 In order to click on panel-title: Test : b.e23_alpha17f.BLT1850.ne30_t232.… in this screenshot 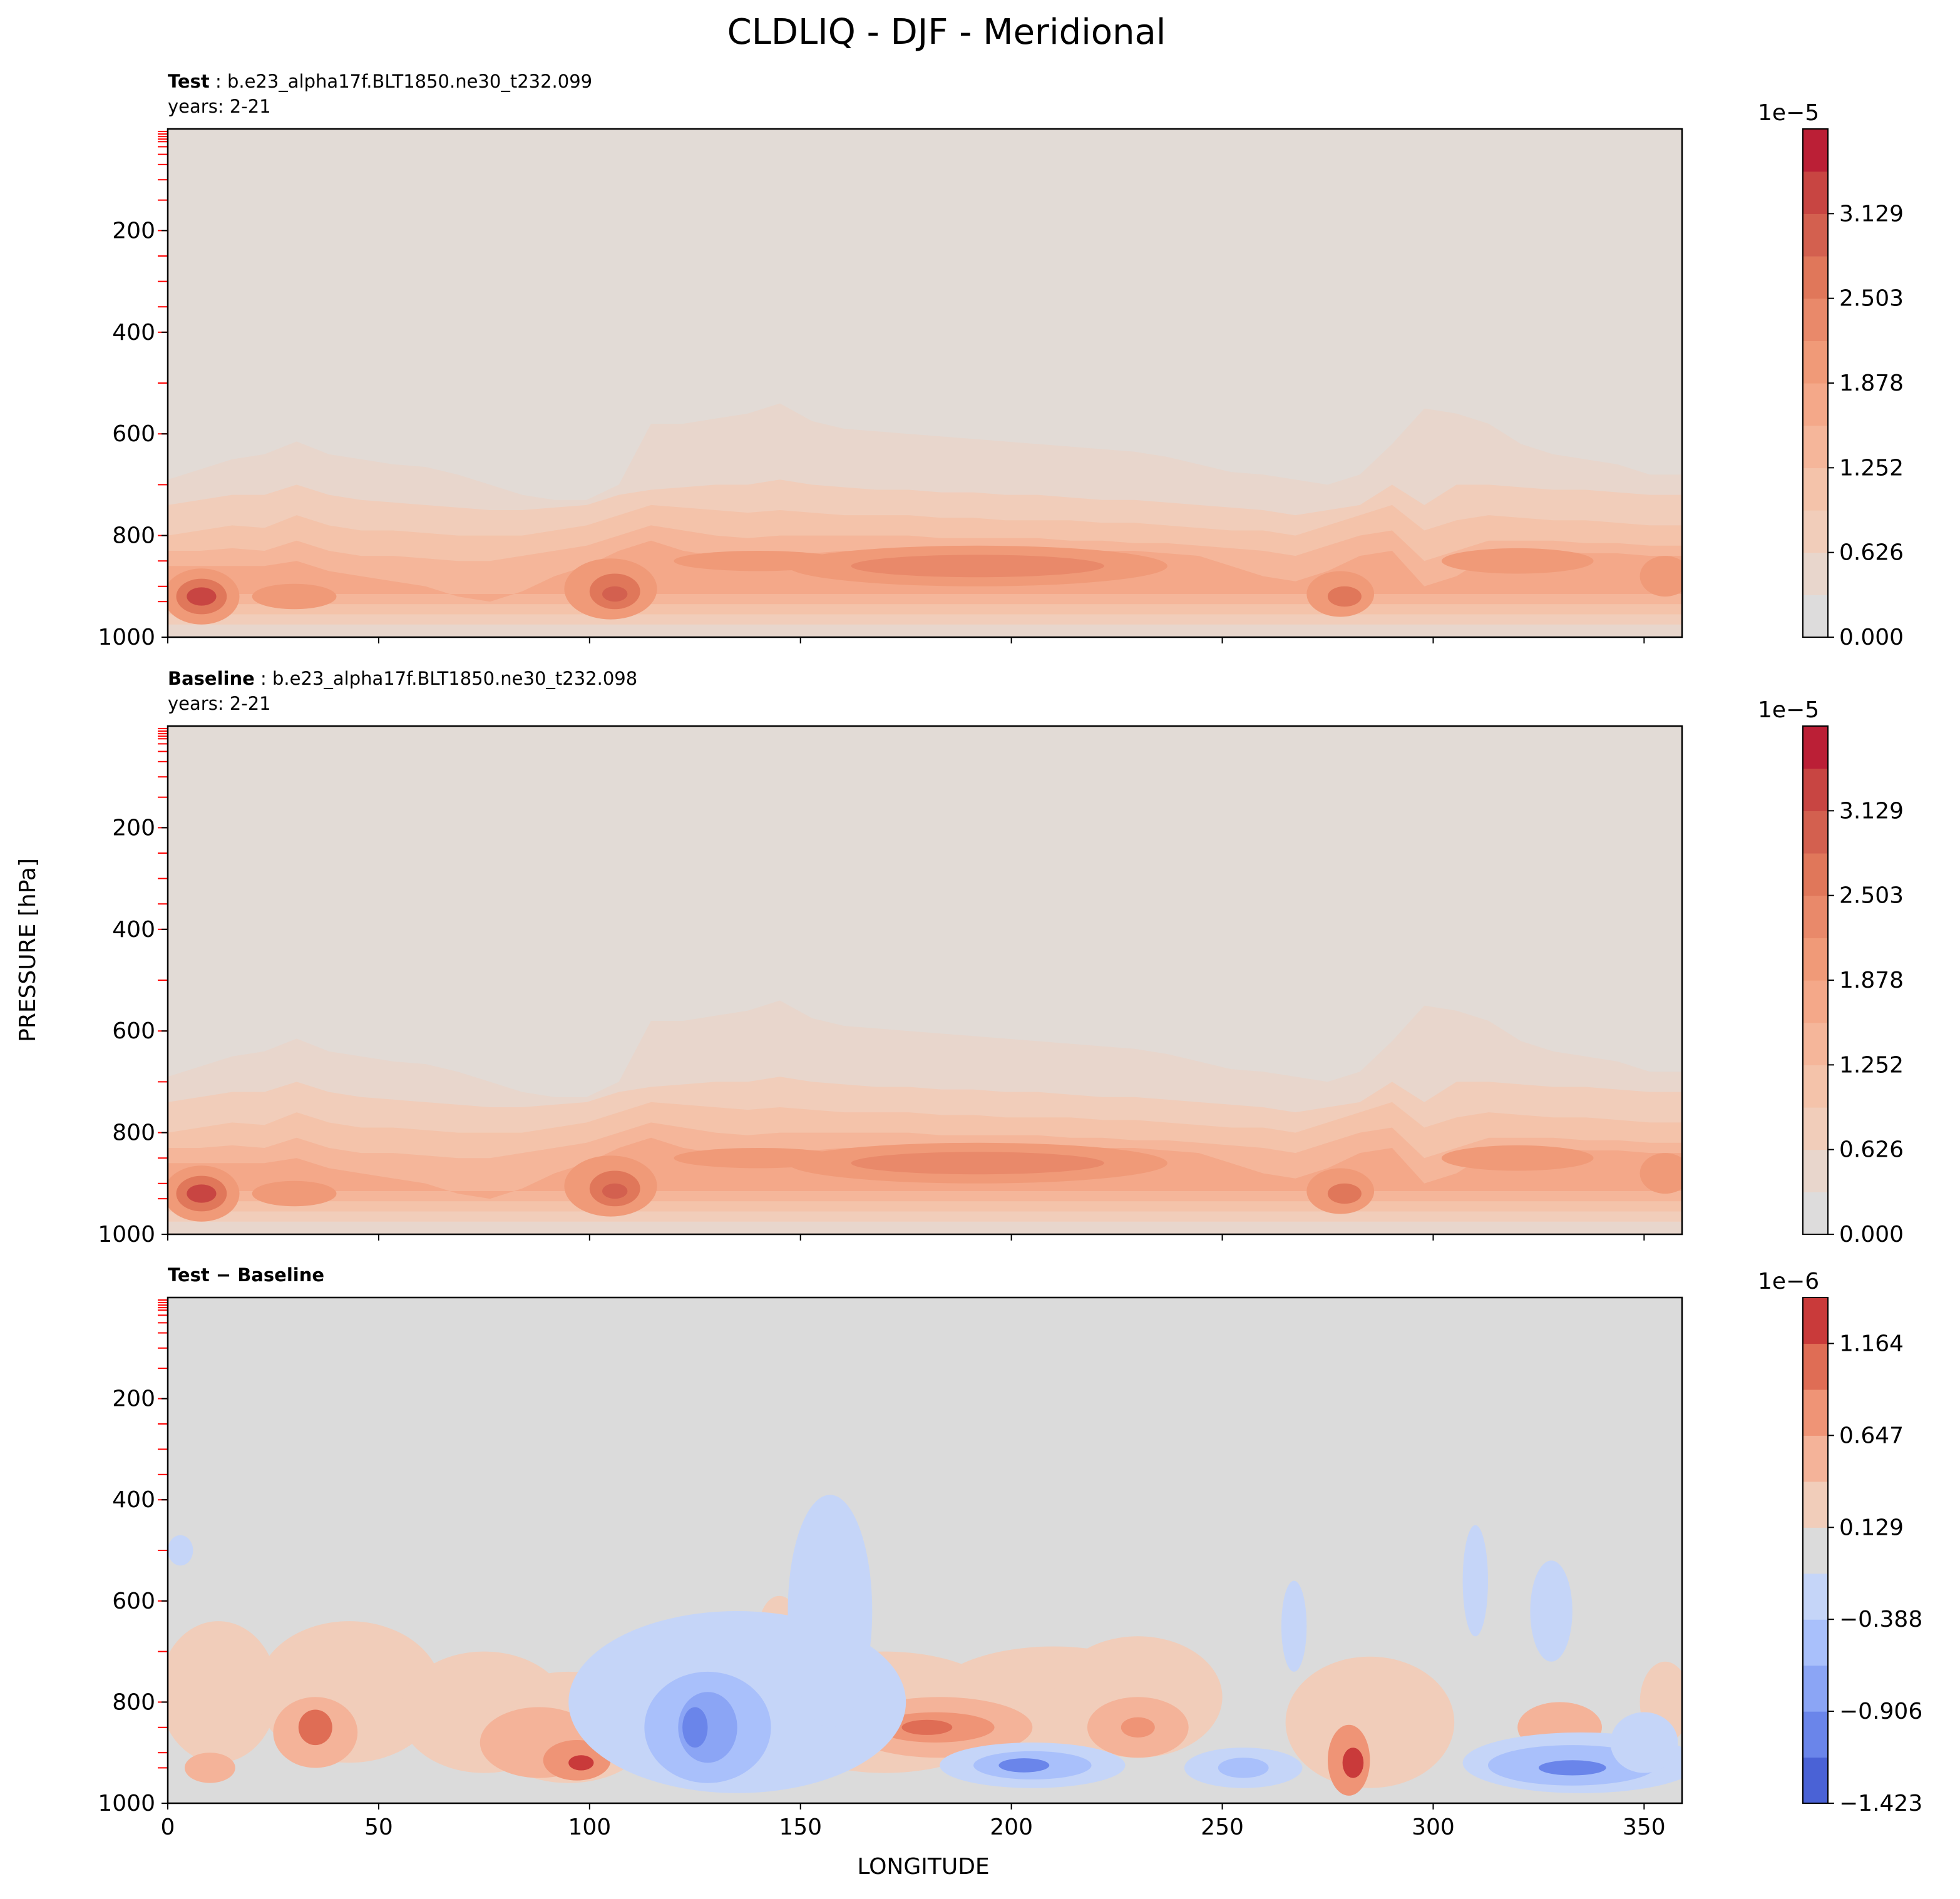, I will do `click(380, 81)`.